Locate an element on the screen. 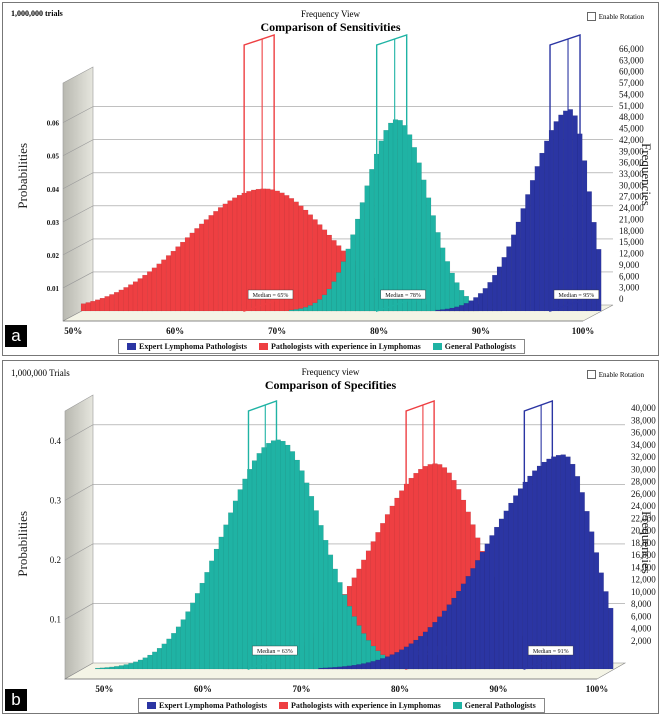 This screenshot has width=659, height=714. y-tick-label-left: 0.3 is located at coordinates (56, 500).